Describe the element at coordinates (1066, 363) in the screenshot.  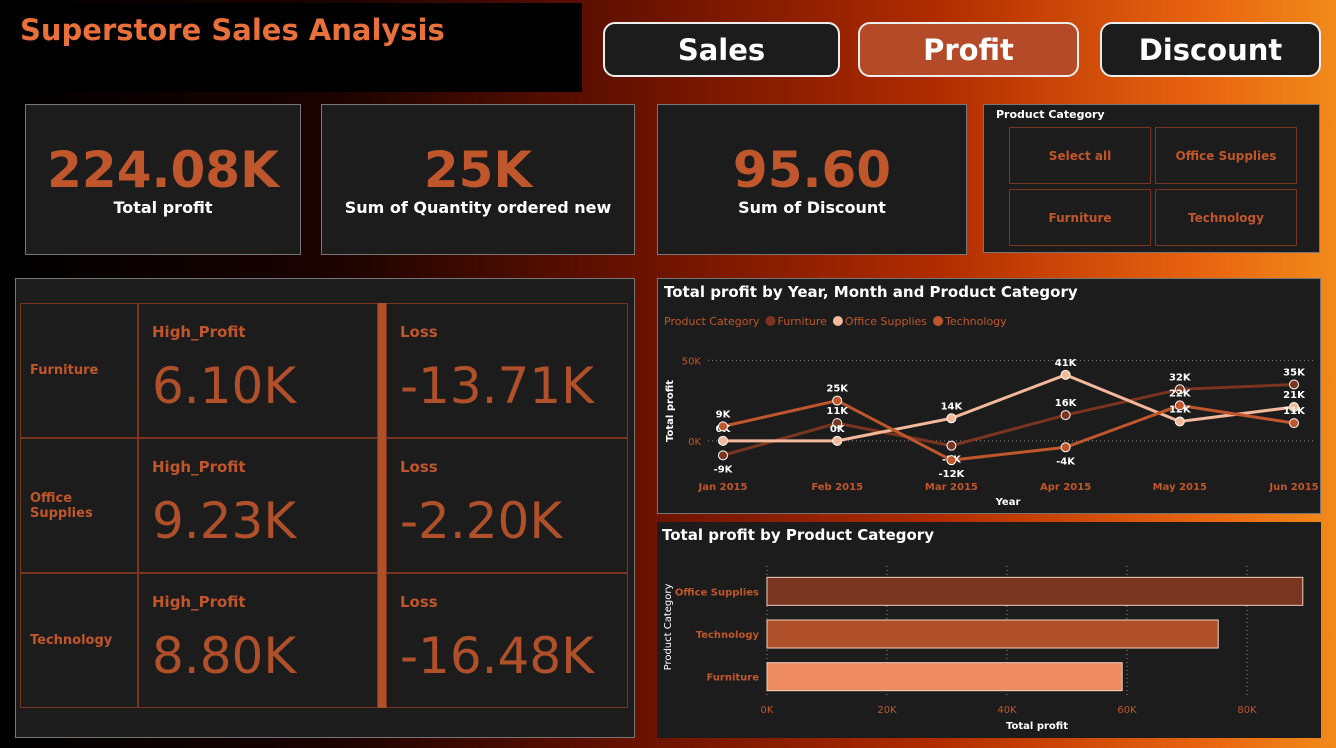
I see `data-label: 41K` at that location.